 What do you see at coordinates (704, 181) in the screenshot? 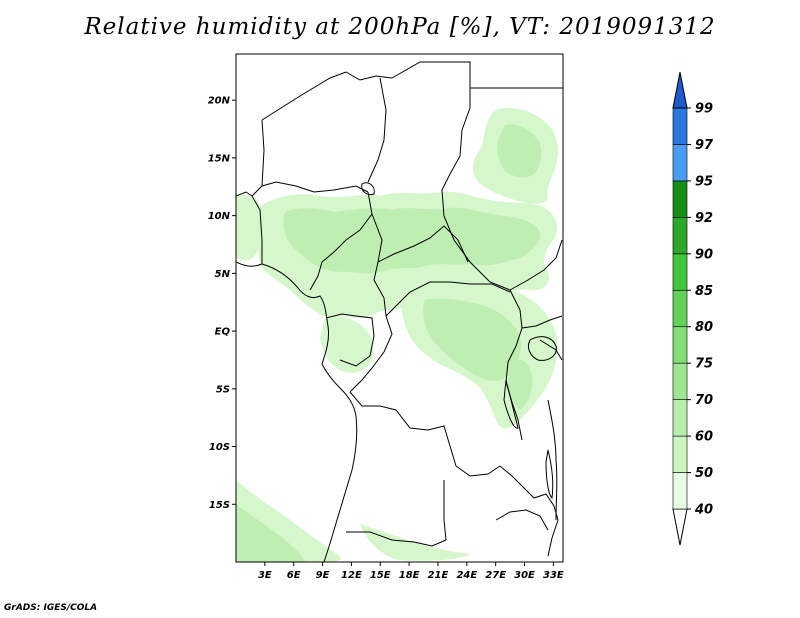
I see `colorbar-label: 95` at bounding box center [704, 181].